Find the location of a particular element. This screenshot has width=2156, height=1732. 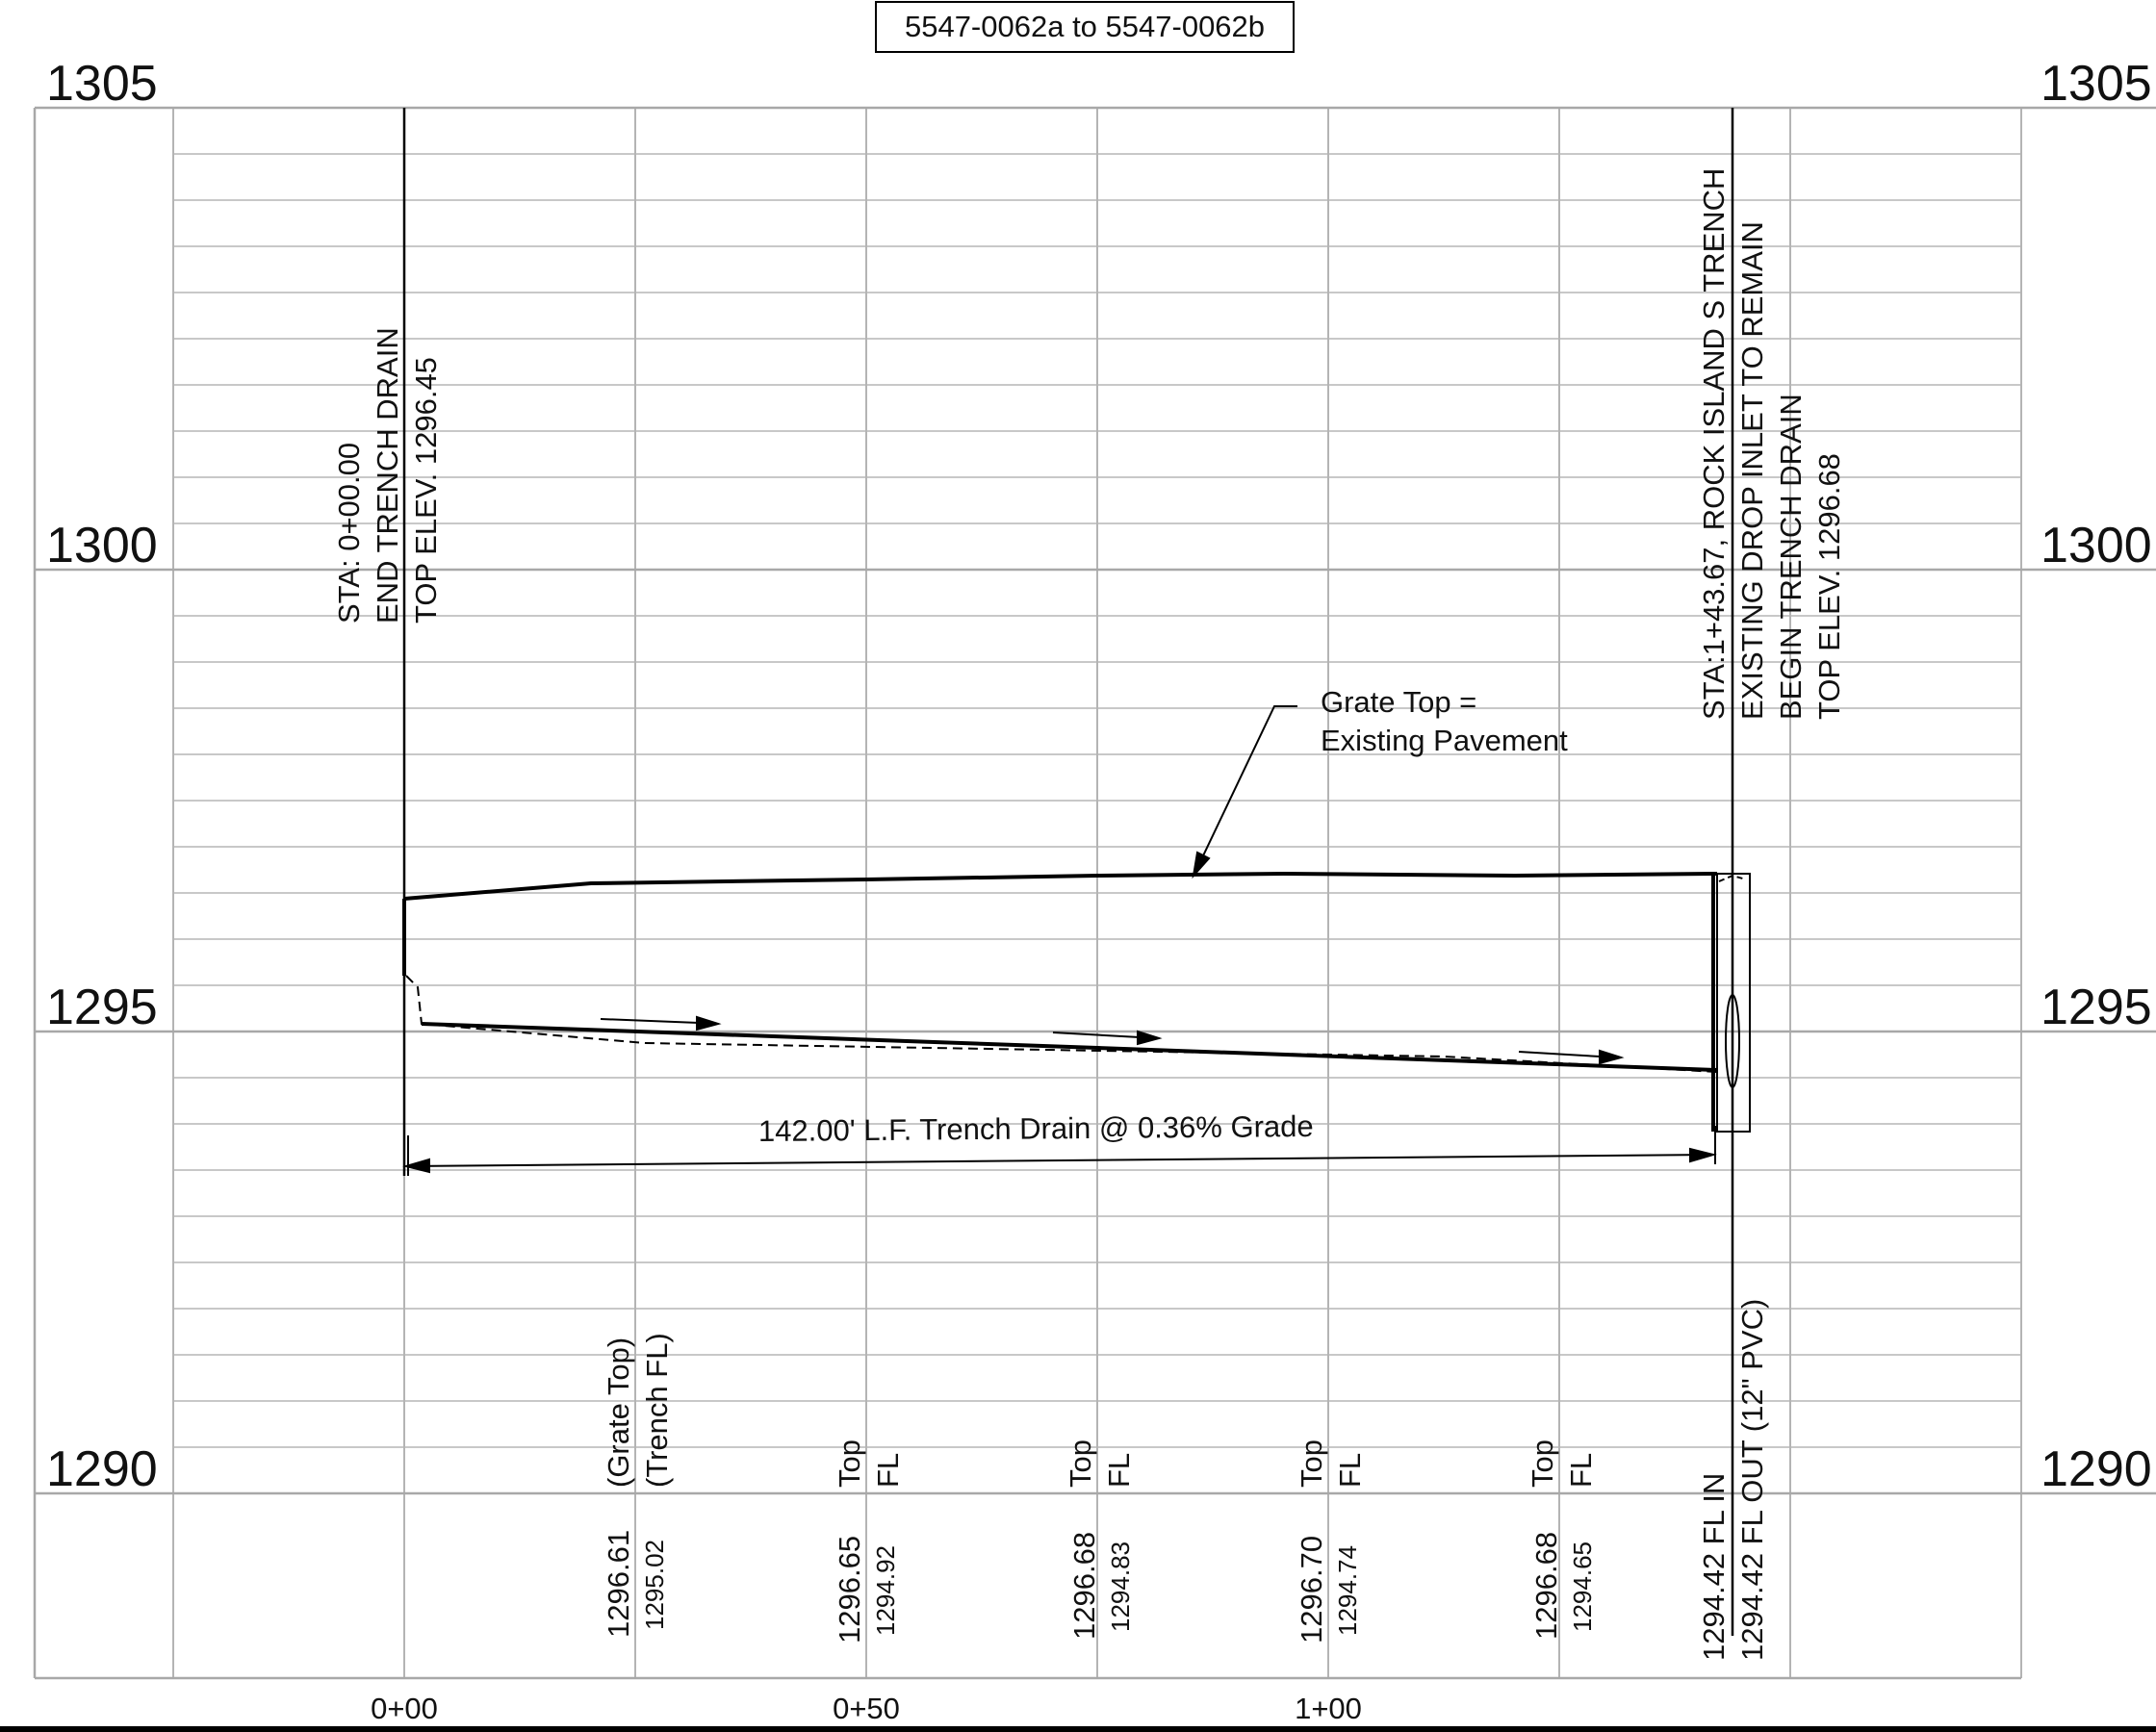

dimension-line is located at coordinates (1059, 1151).